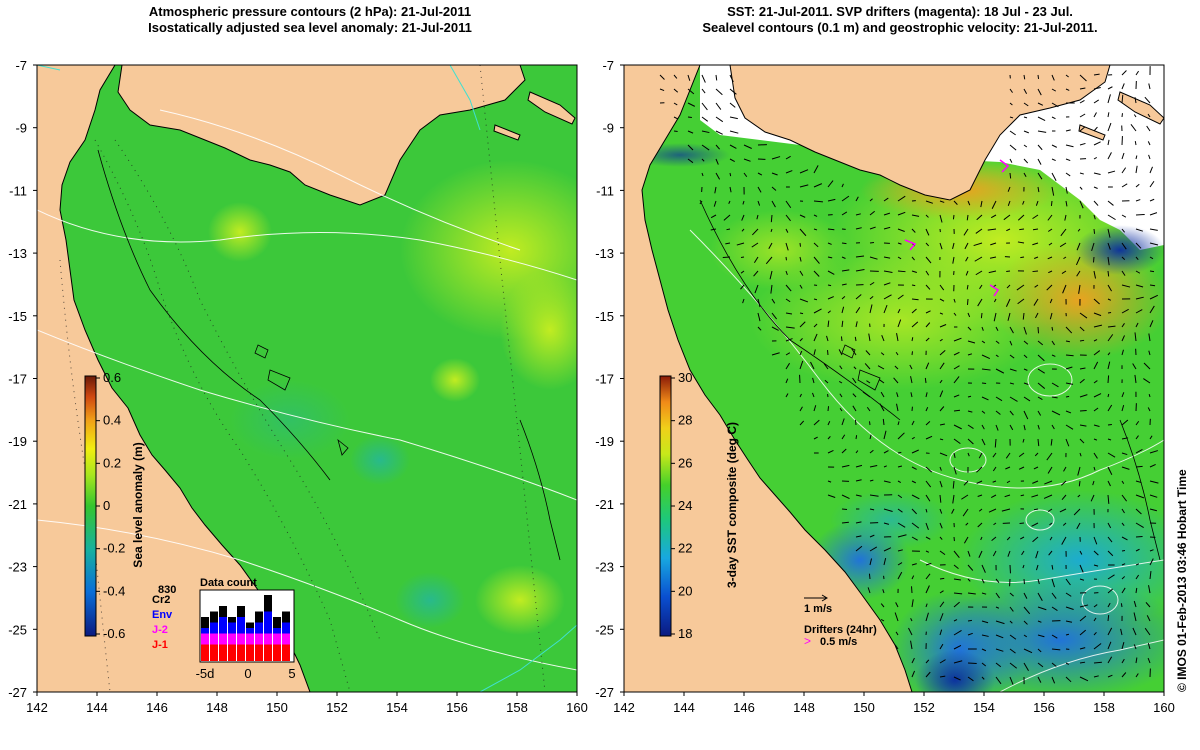 The height and width of the screenshot is (750, 1200). Describe the element at coordinates (838, 642) in the screenshot. I see `drifter-scale-label: 0.5 m/s` at that location.